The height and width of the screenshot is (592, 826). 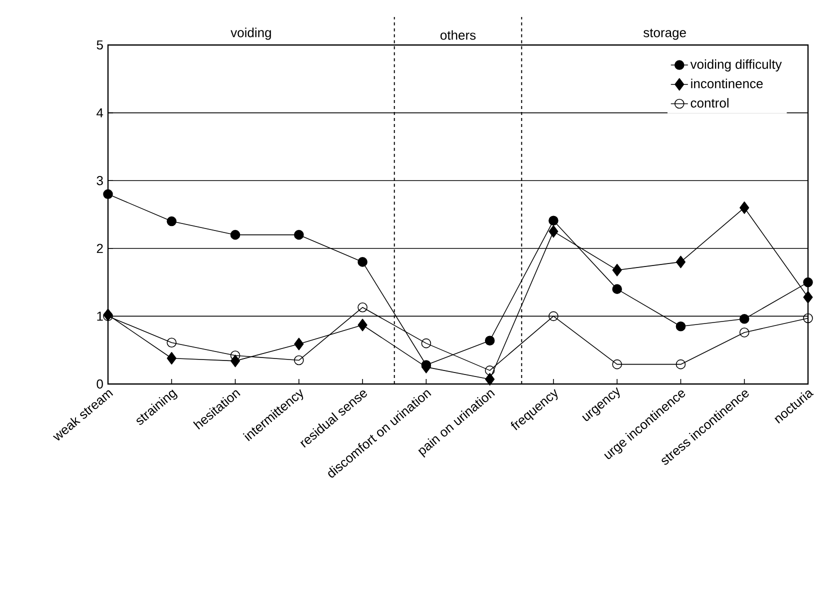 What do you see at coordinates (709, 103) in the screenshot?
I see `legend-label: control` at bounding box center [709, 103].